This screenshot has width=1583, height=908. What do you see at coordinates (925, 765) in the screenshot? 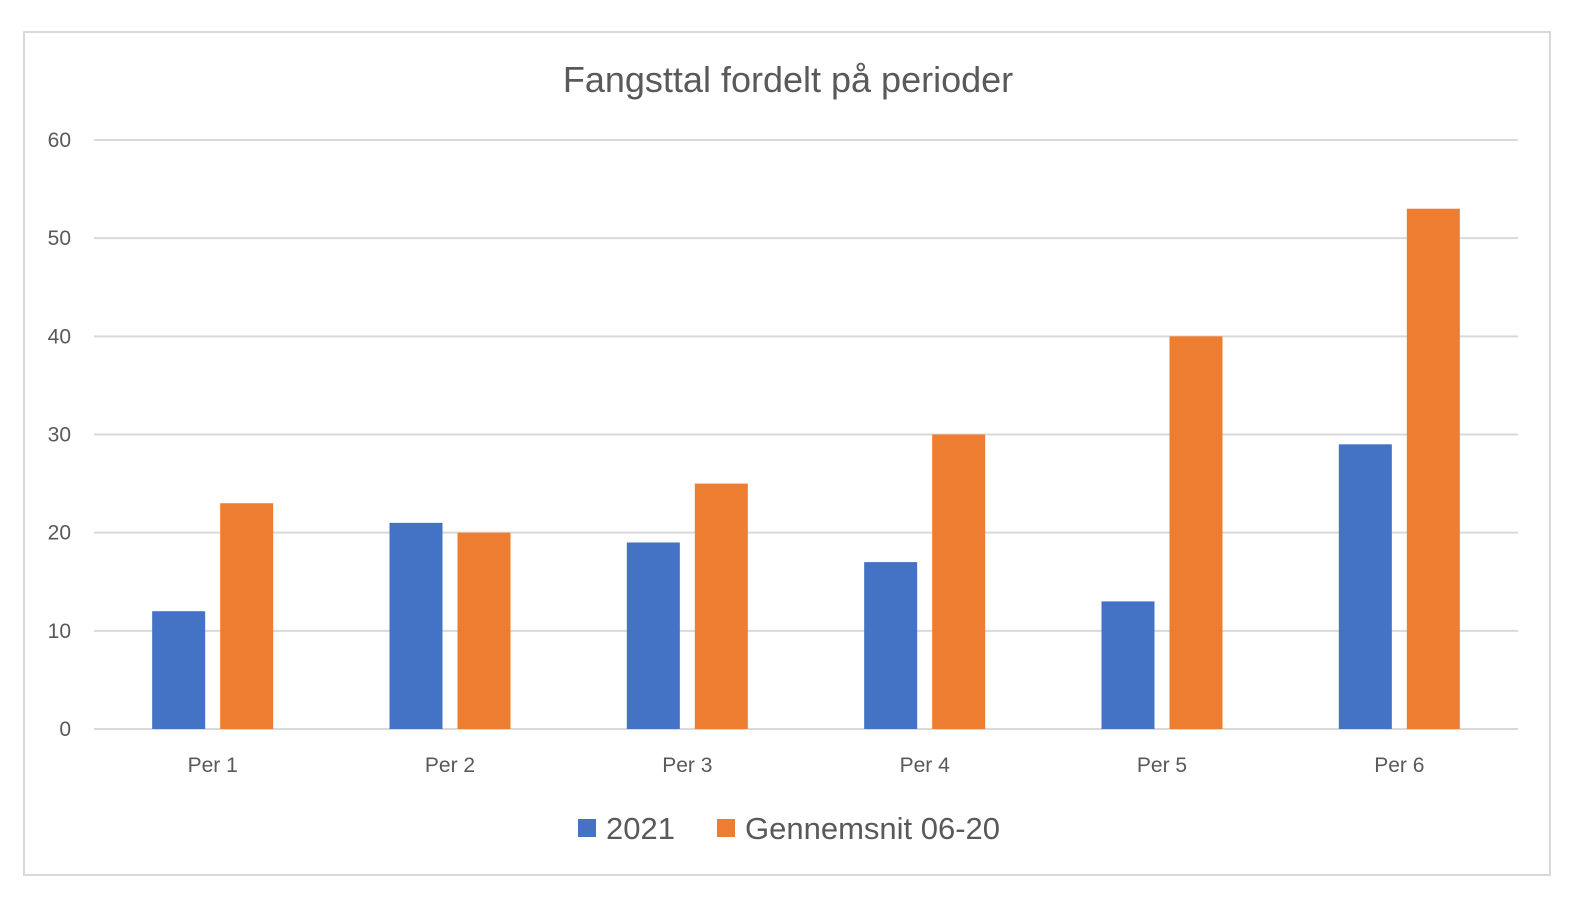
I see `x-tick-label: Per 4` at bounding box center [925, 765].